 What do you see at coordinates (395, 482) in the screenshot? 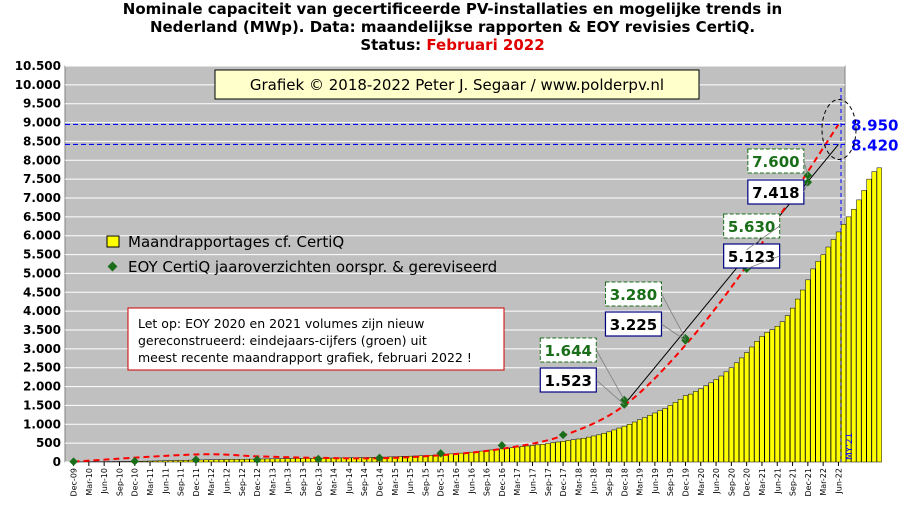
I see `x-tick-label: Mar-15` at bounding box center [395, 482].